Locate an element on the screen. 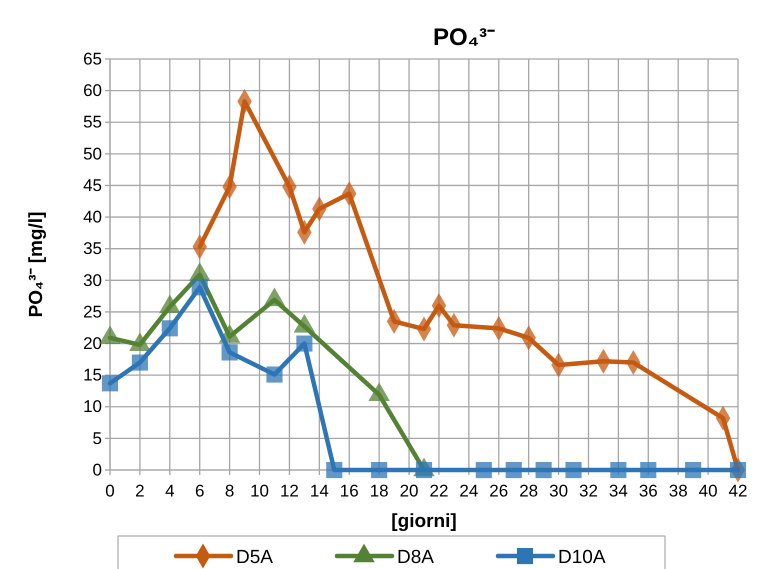  x-tick-label: 40 is located at coordinates (708, 491).